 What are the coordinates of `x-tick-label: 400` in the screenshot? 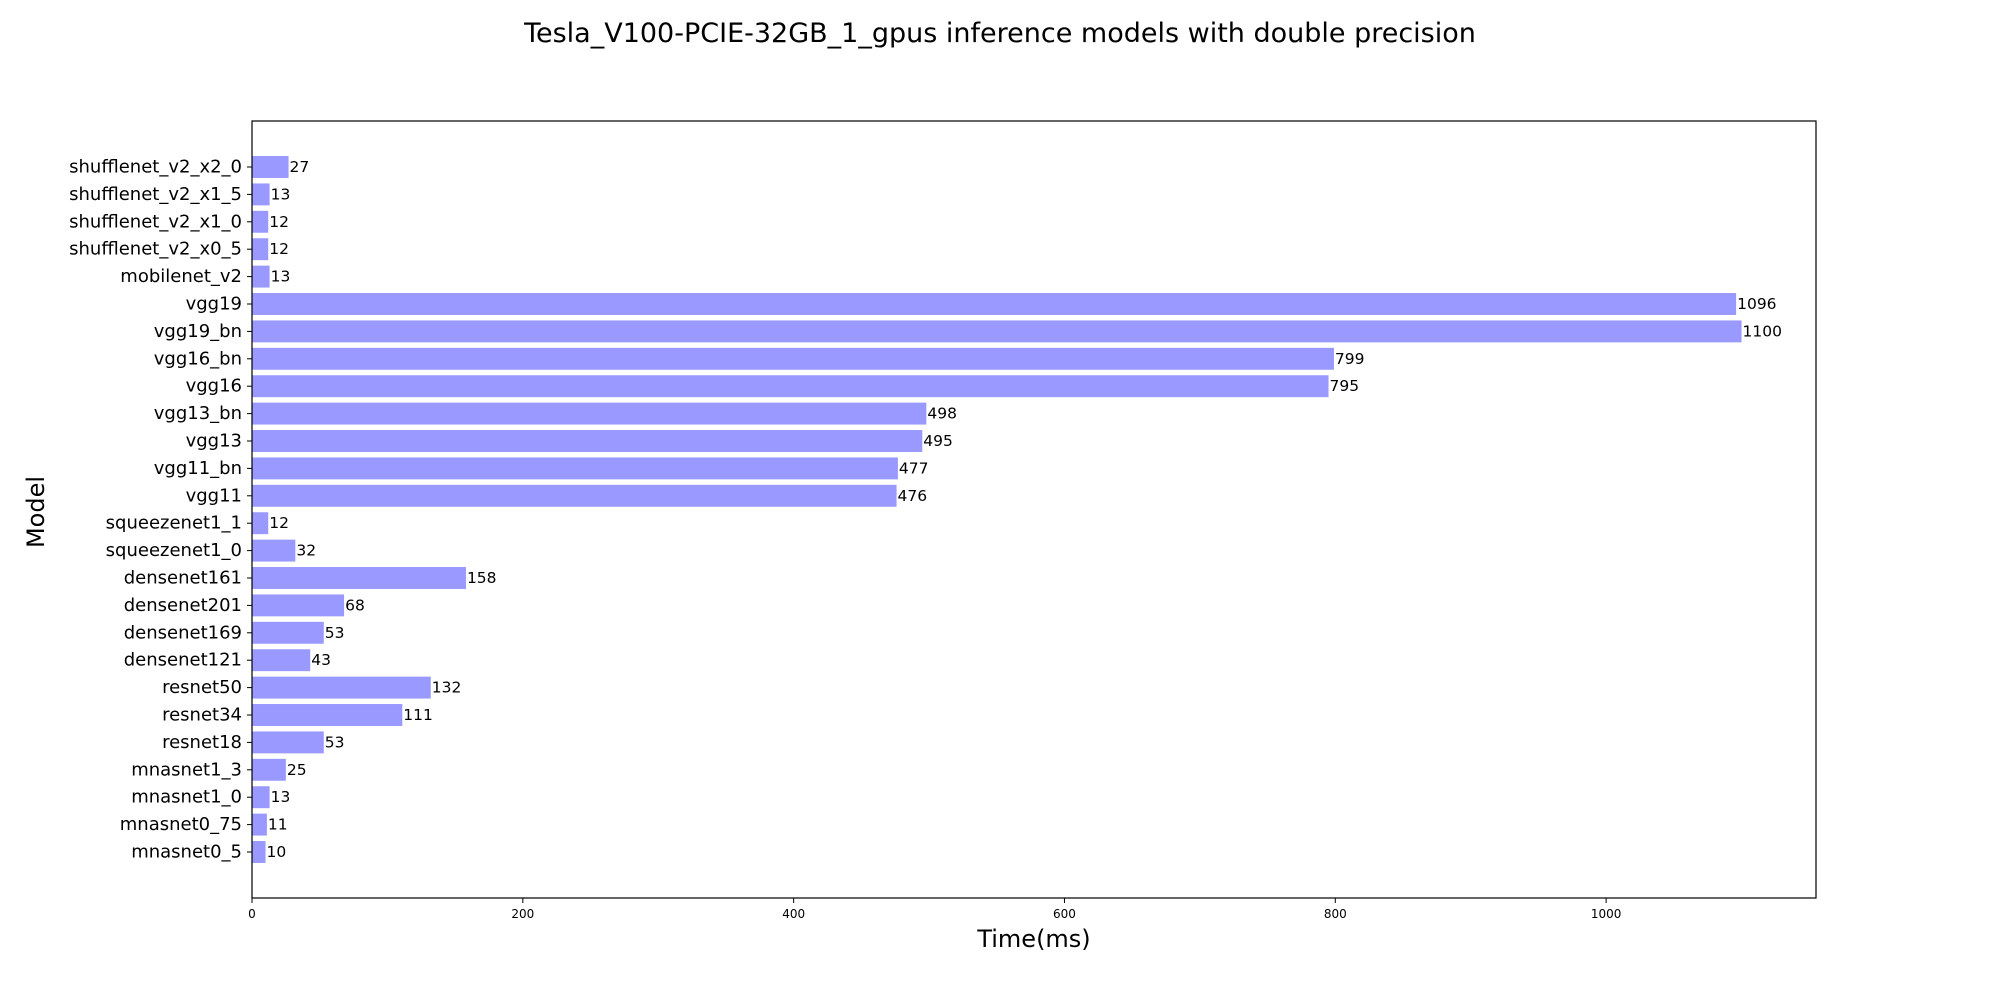 It's located at (793, 914).